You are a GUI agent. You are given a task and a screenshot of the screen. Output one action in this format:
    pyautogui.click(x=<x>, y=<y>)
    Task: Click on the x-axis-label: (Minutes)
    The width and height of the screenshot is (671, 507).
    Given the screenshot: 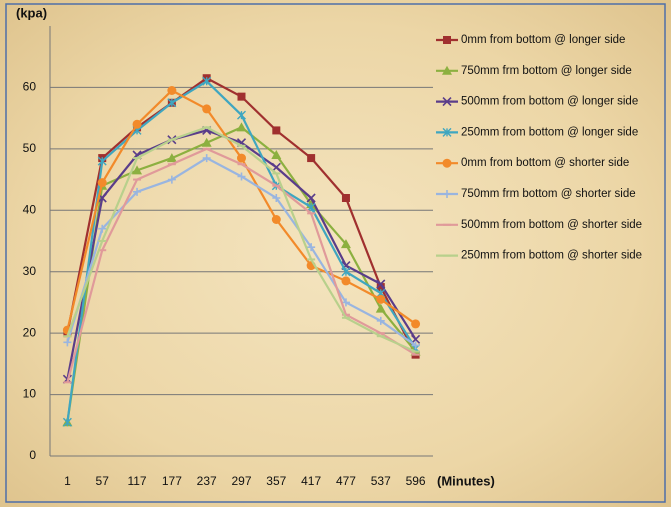 What is the action you would take?
    pyautogui.click(x=466, y=480)
    